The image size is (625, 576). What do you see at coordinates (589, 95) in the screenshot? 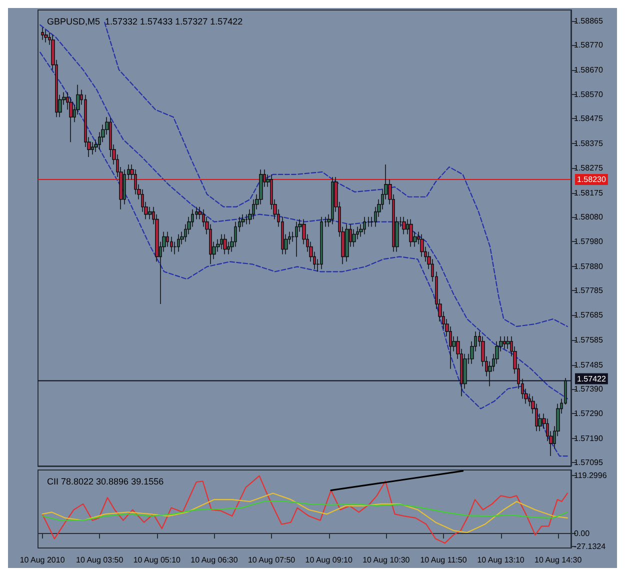
I see `y-tick-label: 1.58570` at bounding box center [589, 95].